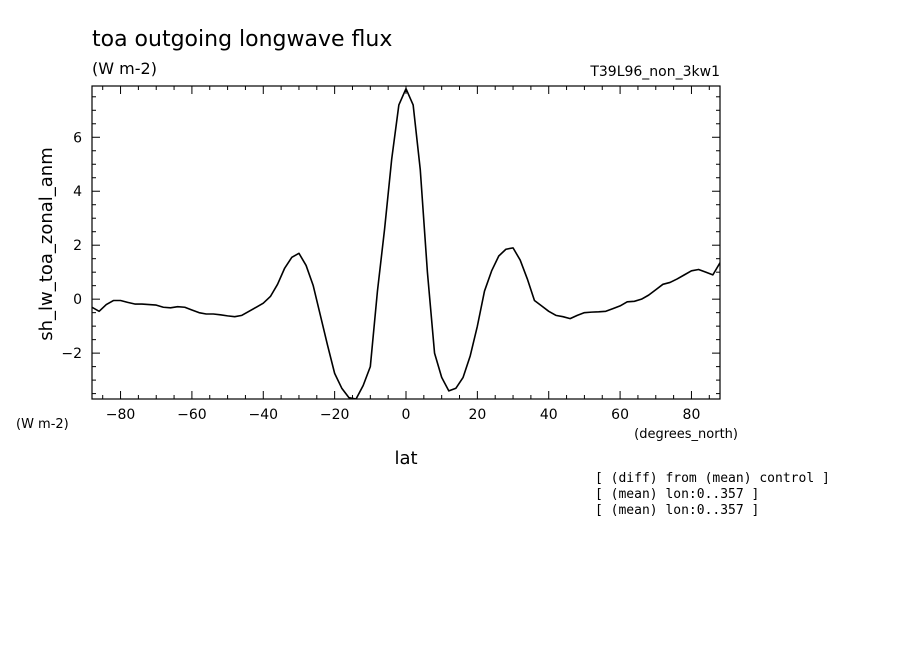 The width and height of the screenshot is (904, 654). What do you see at coordinates (654, 72) in the screenshot?
I see `run-label: T39L96_non_3kw1` at bounding box center [654, 72].